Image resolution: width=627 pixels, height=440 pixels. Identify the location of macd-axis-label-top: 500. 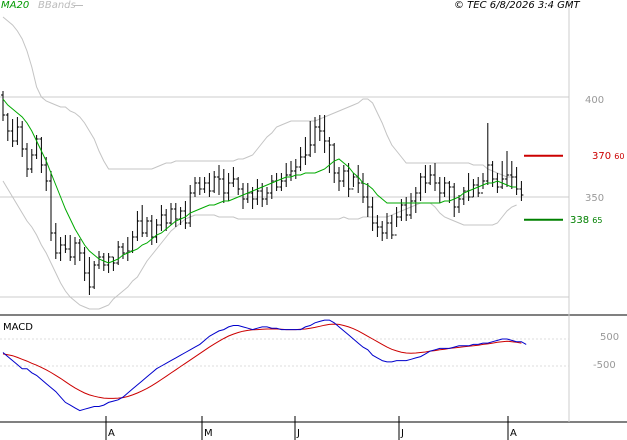
(610, 337).